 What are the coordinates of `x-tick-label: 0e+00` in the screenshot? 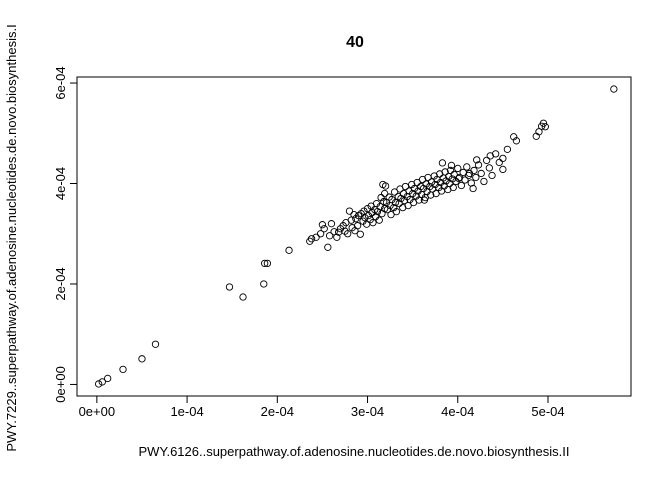 It's located at (97, 411).